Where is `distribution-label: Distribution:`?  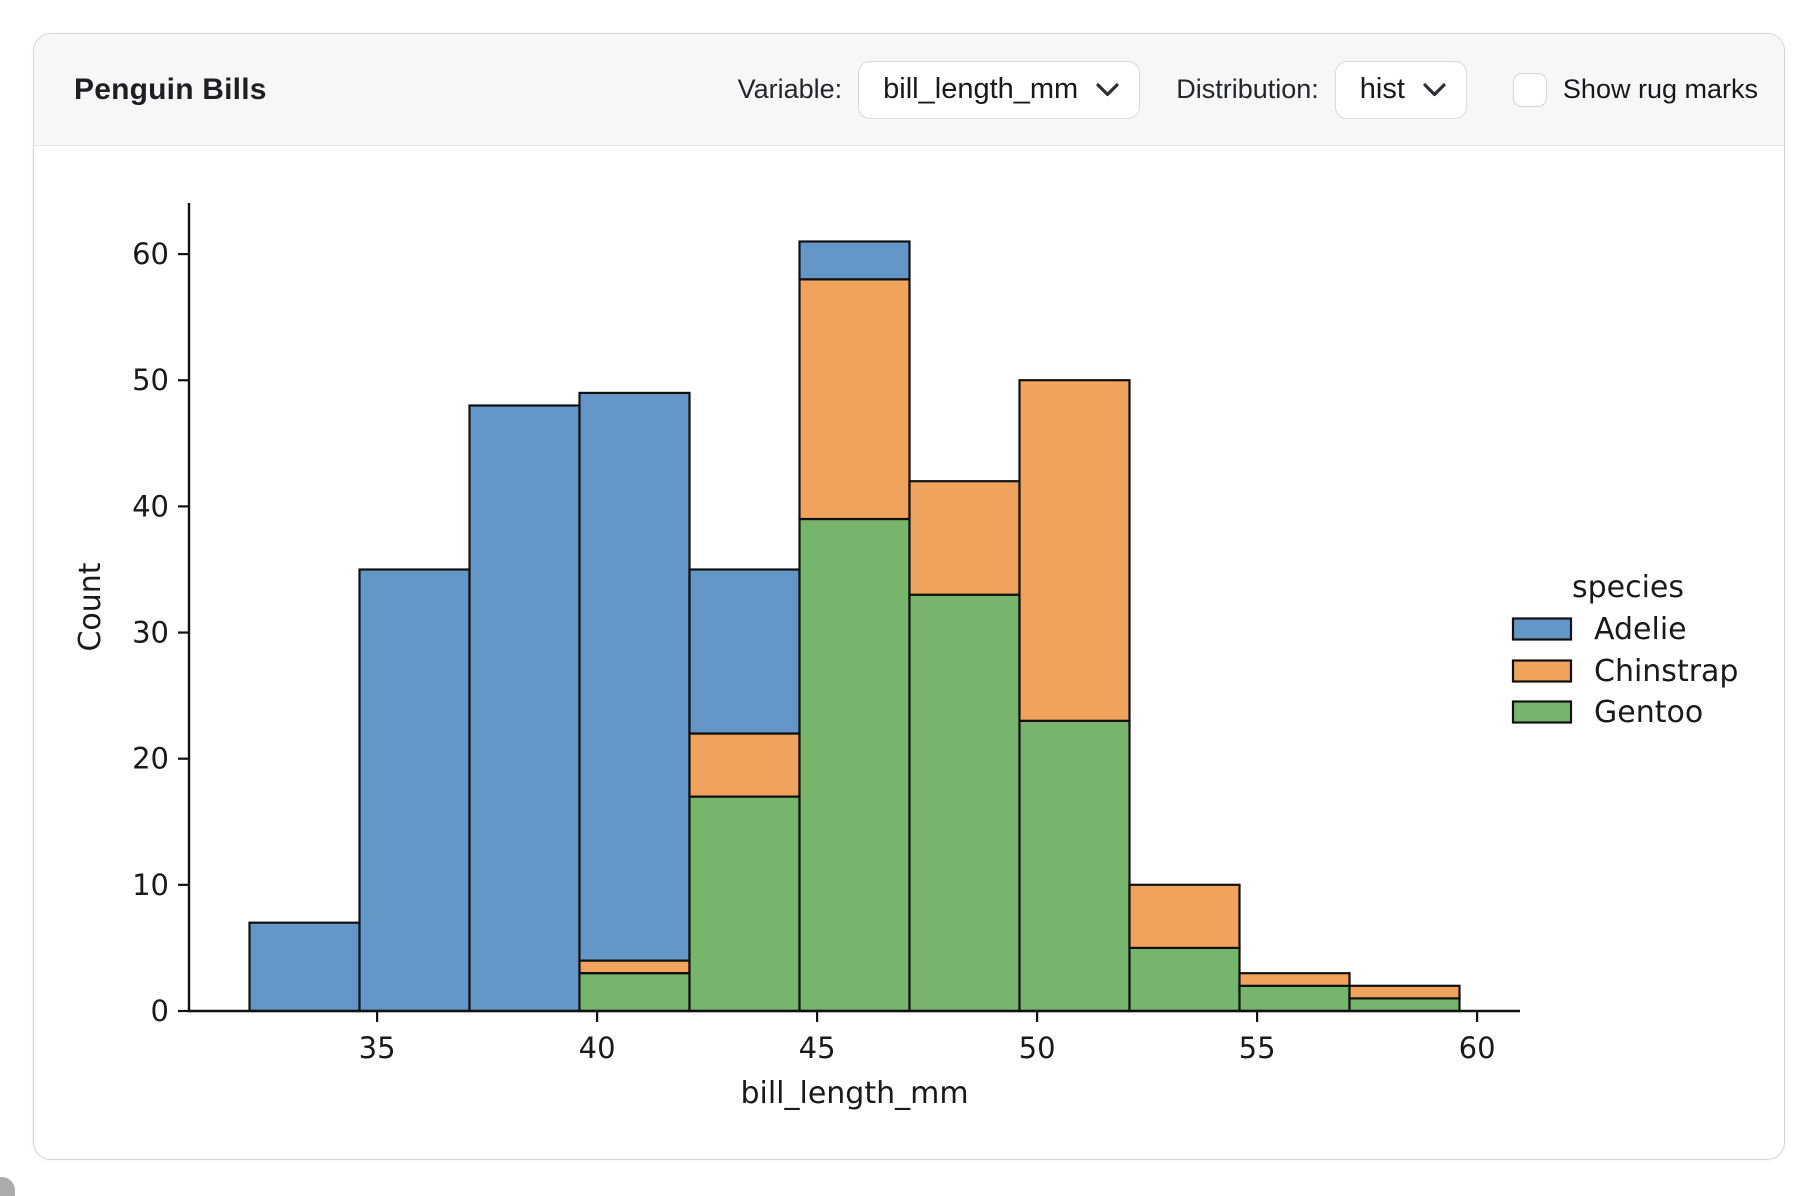 distribution-label: Distribution: is located at coordinates (1247, 89).